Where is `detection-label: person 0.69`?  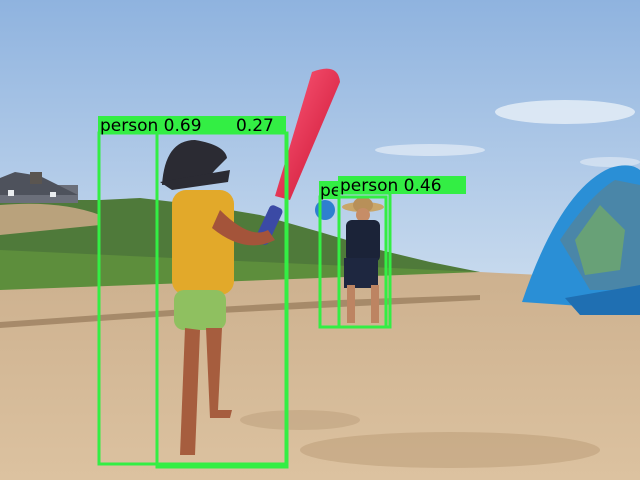
detection-label: person 0.69 is located at coordinates (151, 126).